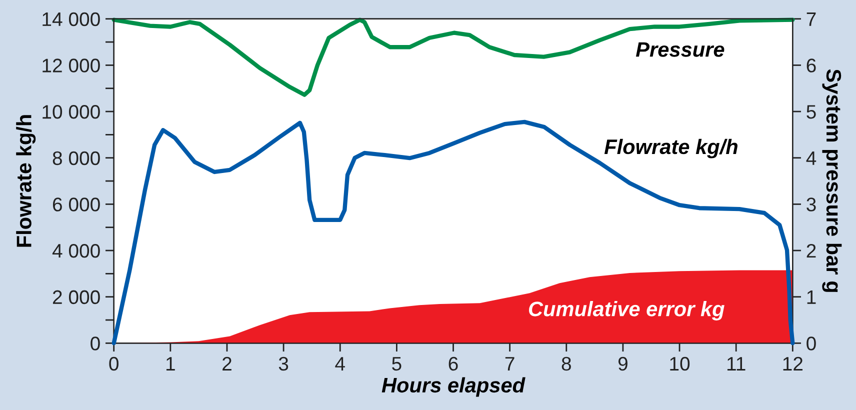 This screenshot has width=856, height=410. I want to click on x-tick-label: 1, so click(170, 363).